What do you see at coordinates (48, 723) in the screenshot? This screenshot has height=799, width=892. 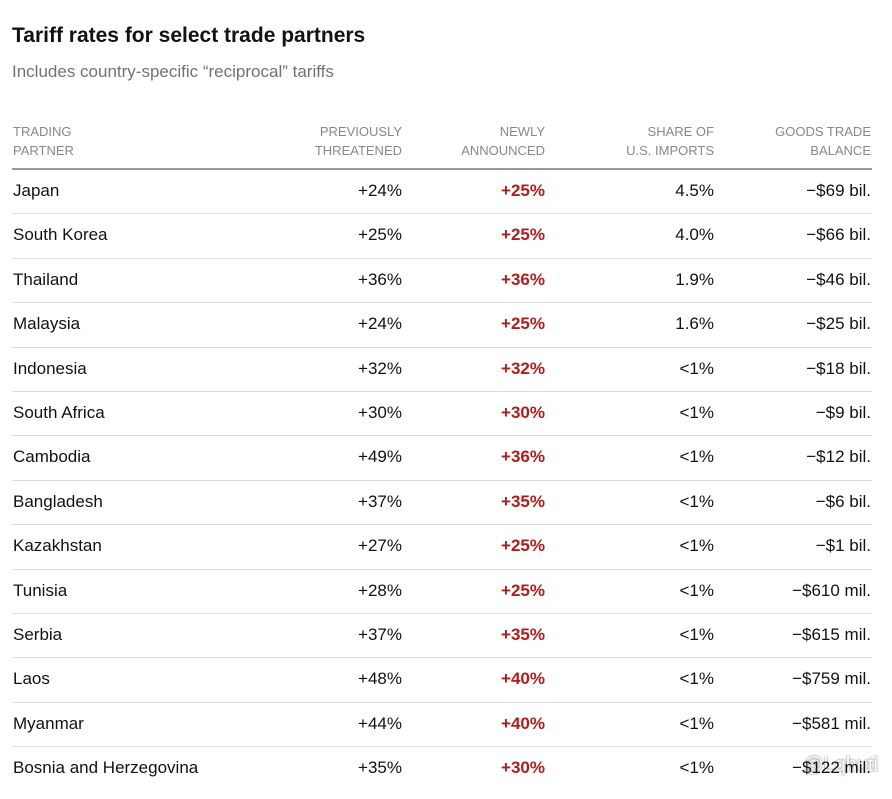 I see `table-cell: Myanmar` at bounding box center [48, 723].